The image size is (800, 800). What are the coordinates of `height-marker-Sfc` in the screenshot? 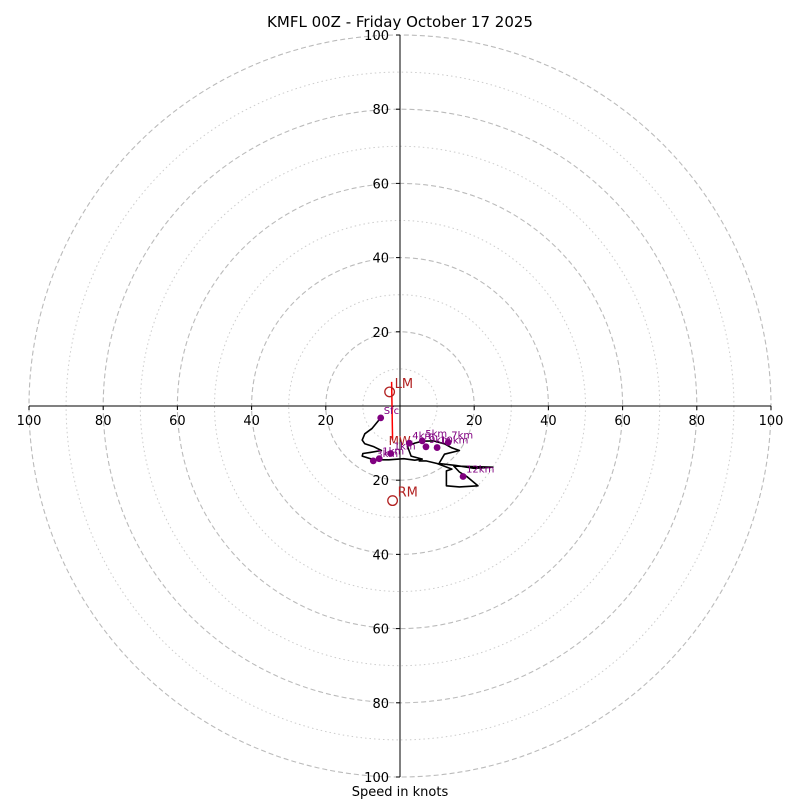 It's located at (381, 418).